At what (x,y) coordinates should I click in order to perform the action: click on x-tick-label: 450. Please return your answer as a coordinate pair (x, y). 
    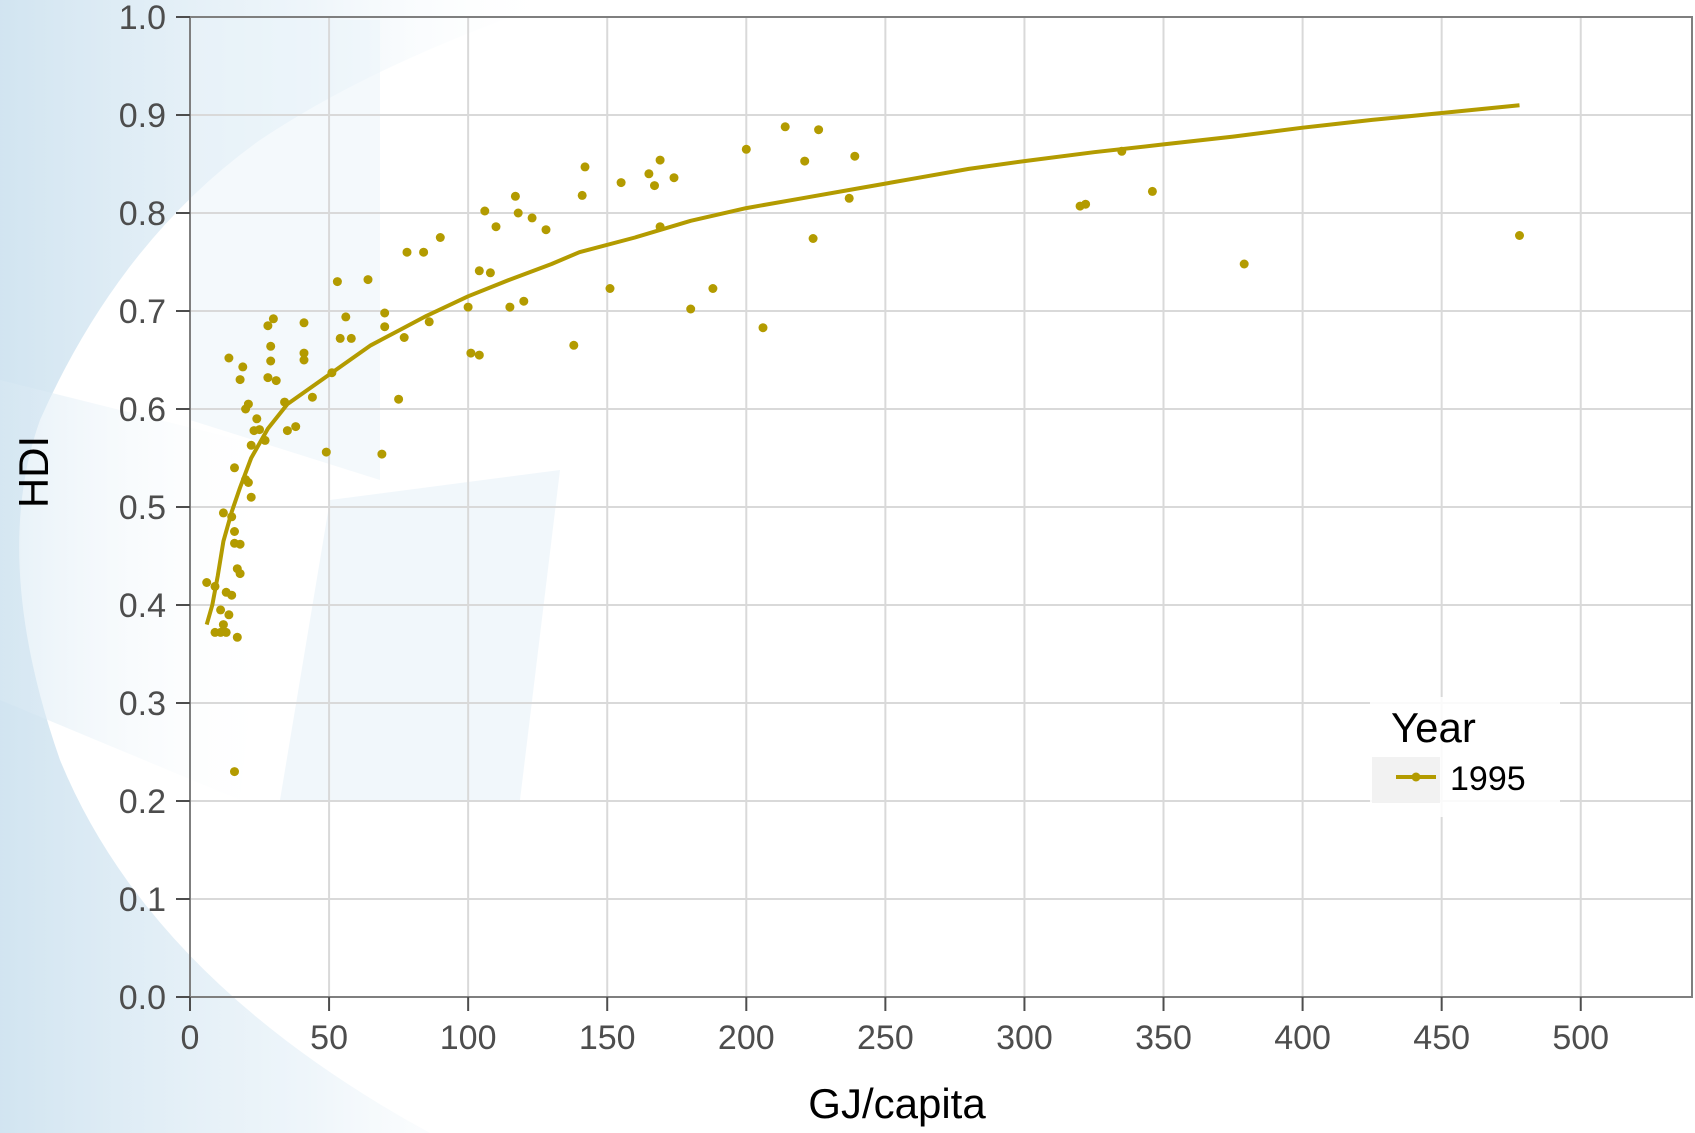
    Looking at the image, I should click on (1441, 1038).